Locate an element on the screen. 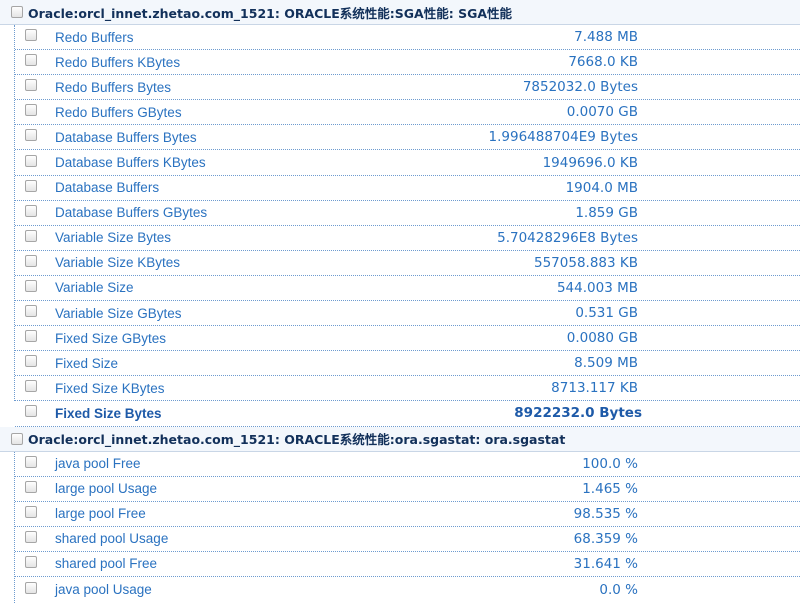 The height and width of the screenshot is (607, 800). metric-row: Fixed Size 8.509 MB is located at coordinates (407, 364).